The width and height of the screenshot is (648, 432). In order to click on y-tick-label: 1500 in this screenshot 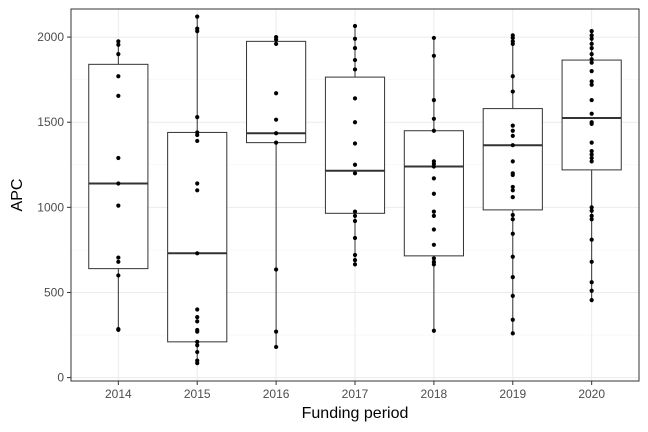, I will do `click(50, 122)`.